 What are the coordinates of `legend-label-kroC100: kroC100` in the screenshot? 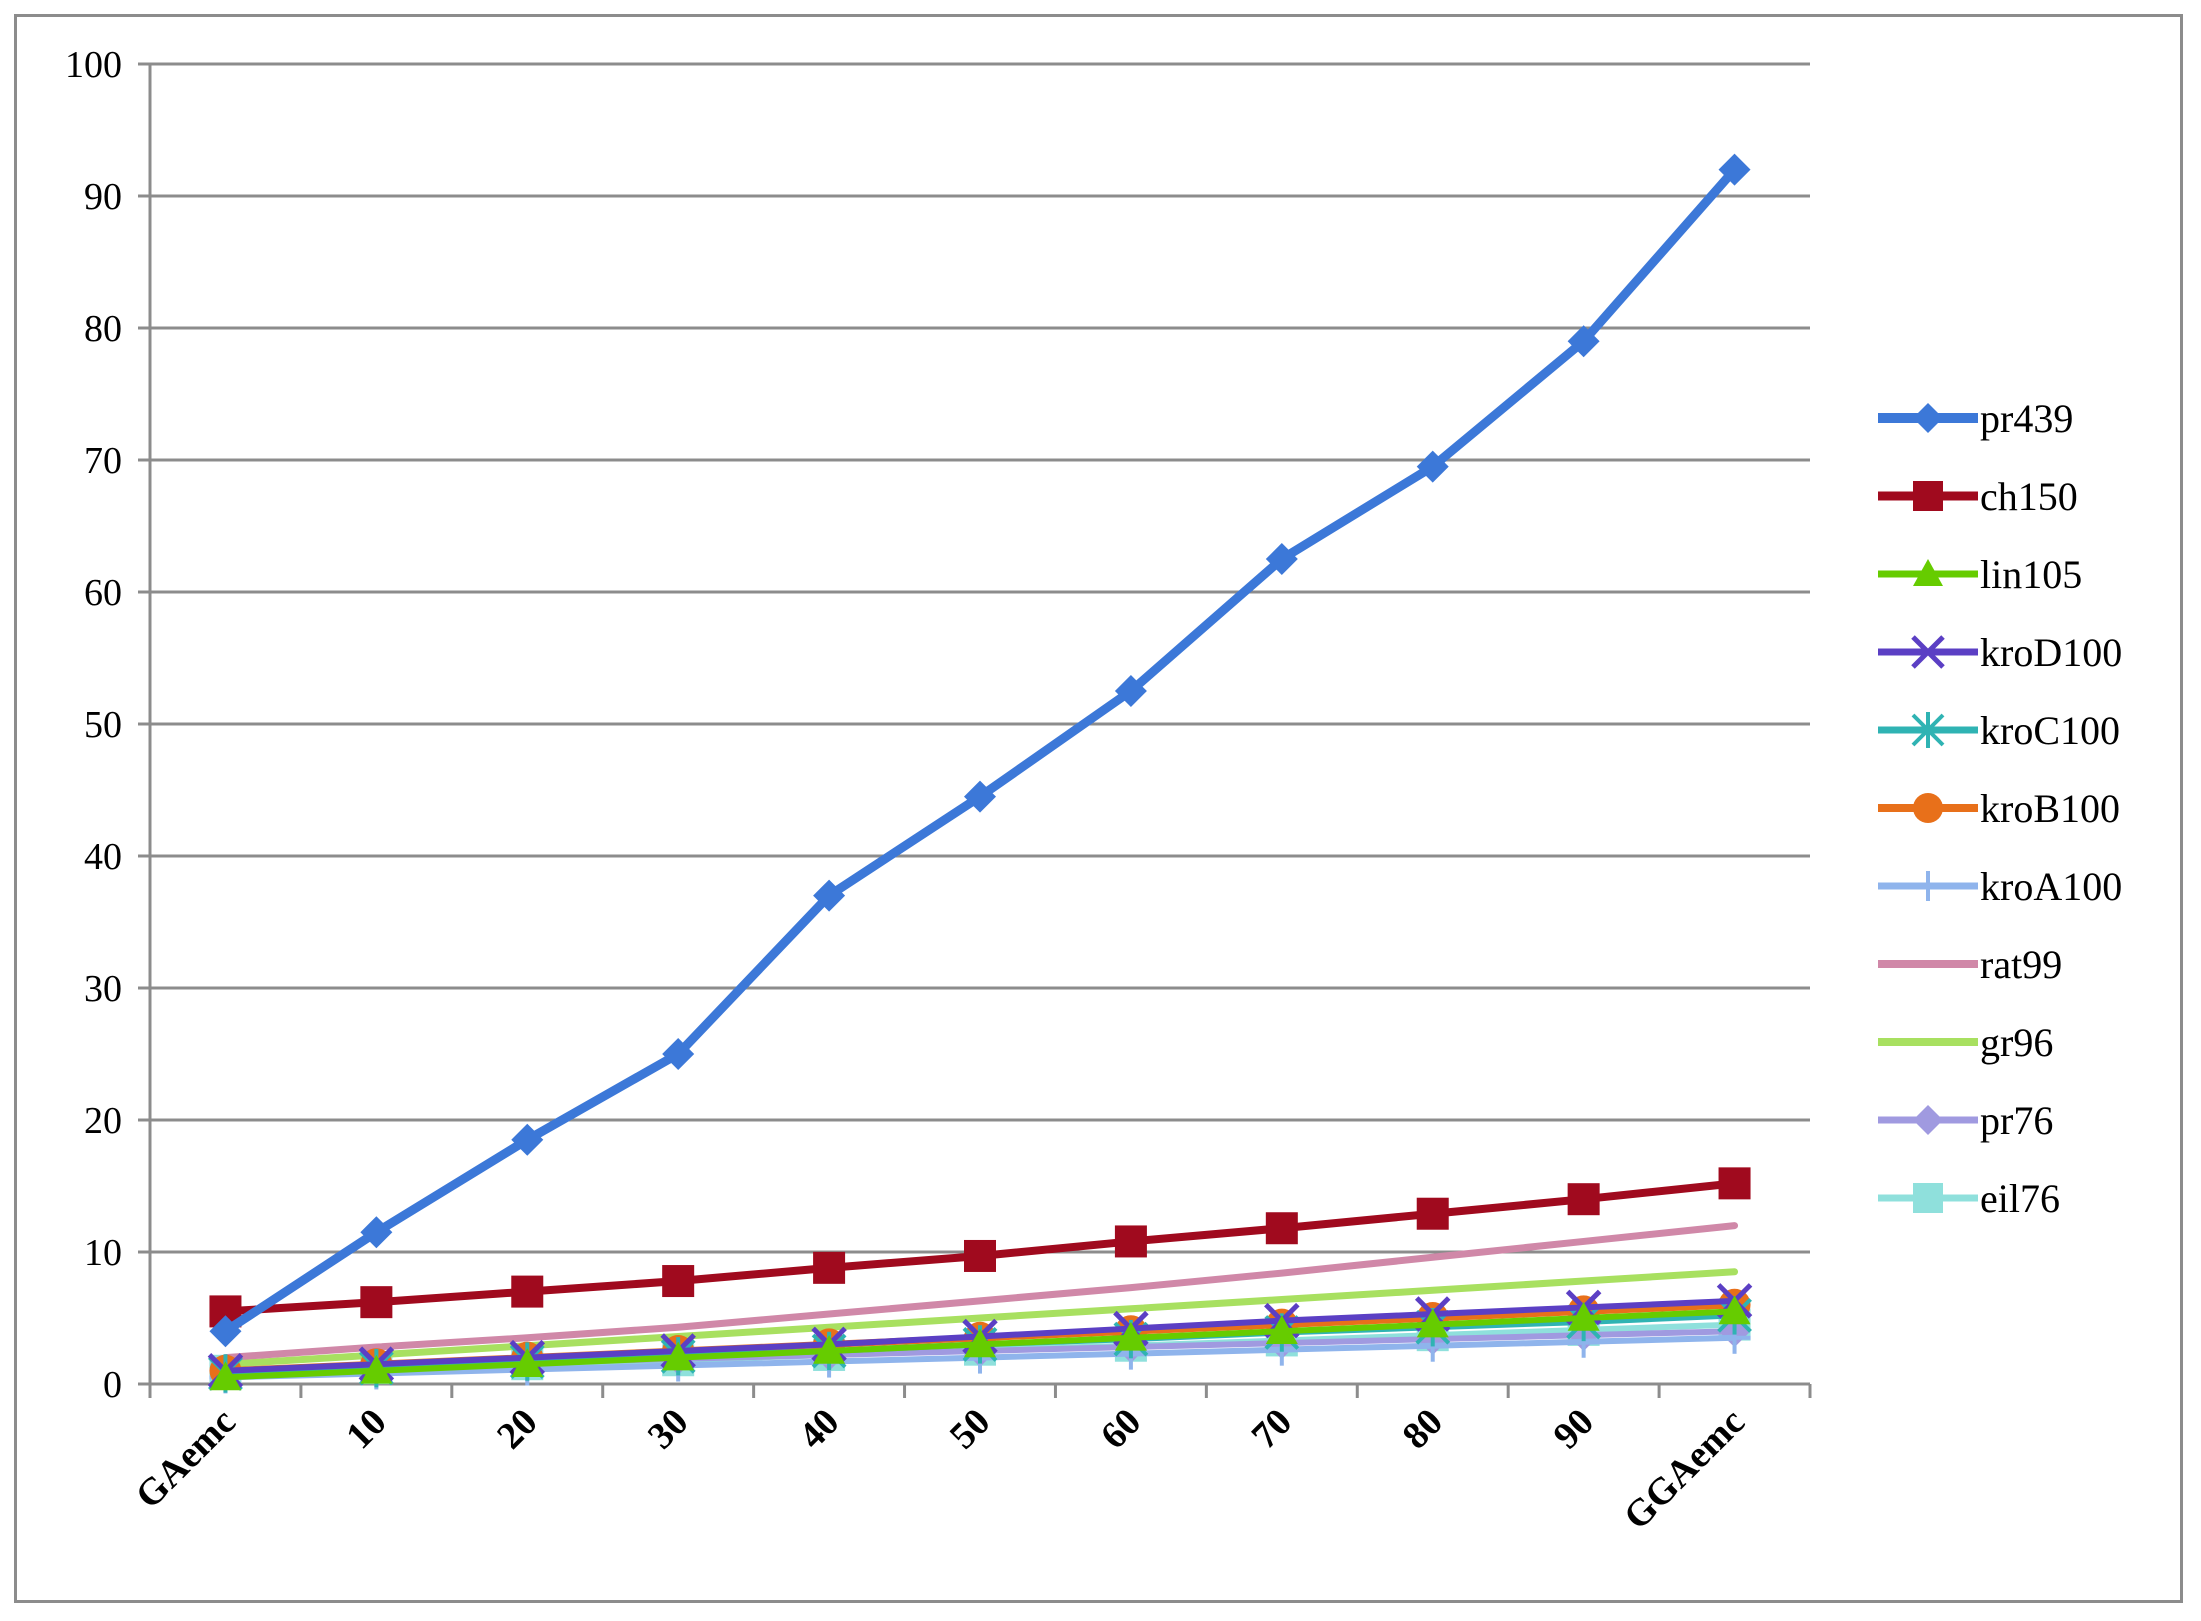 It's located at (2050, 730).